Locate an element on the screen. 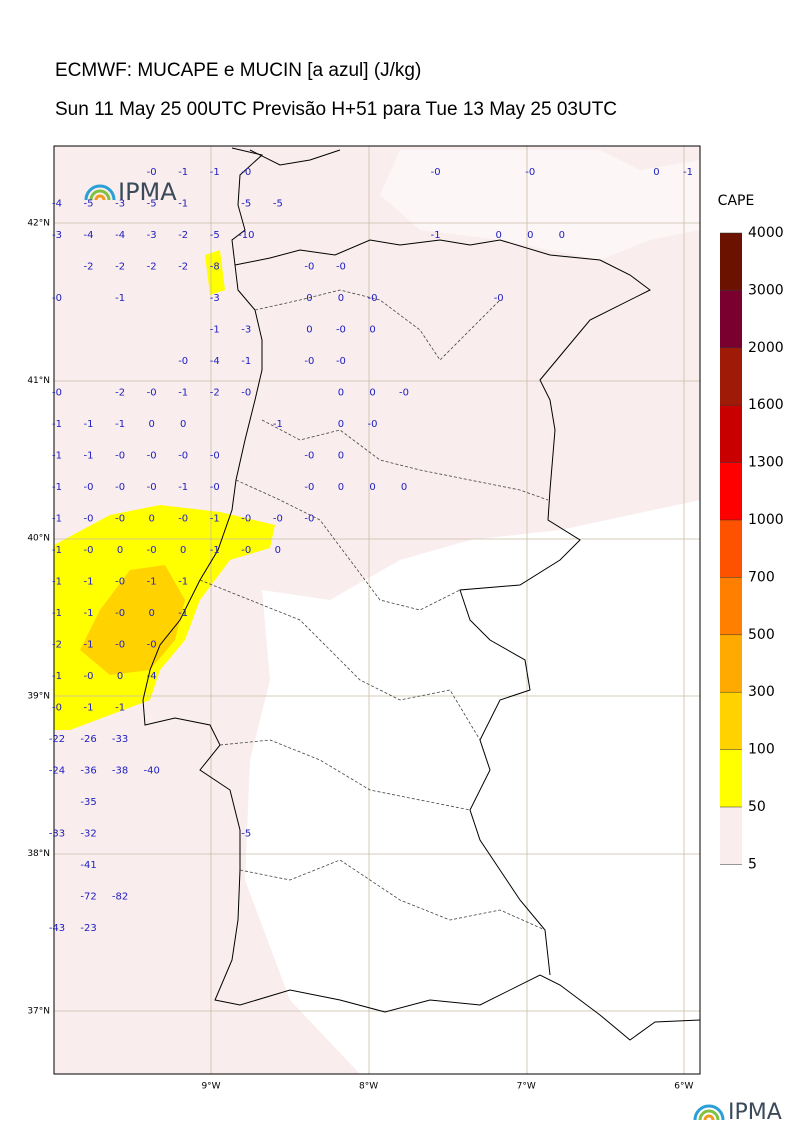 This screenshot has height=1131, width=800. colorbar-label: 500 is located at coordinates (761, 635).